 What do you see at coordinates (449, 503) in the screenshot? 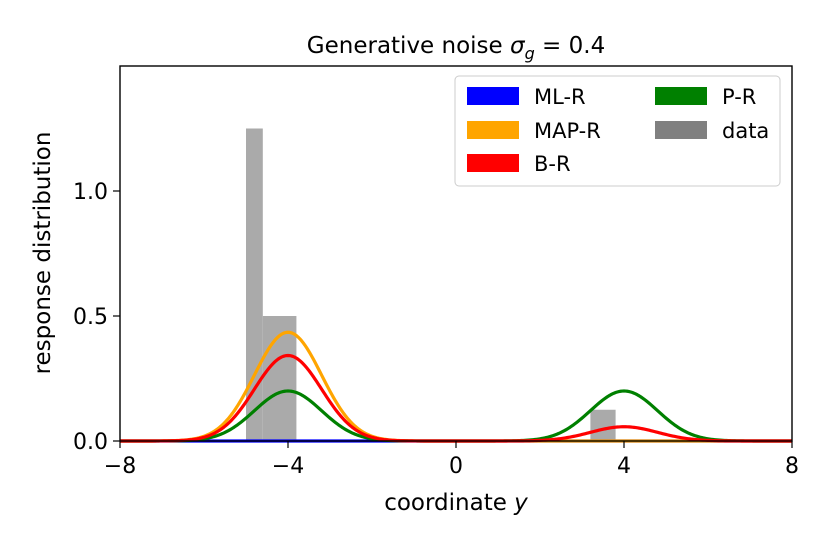
I see `x-axis-label-text: coordinate` at bounding box center [449, 503].